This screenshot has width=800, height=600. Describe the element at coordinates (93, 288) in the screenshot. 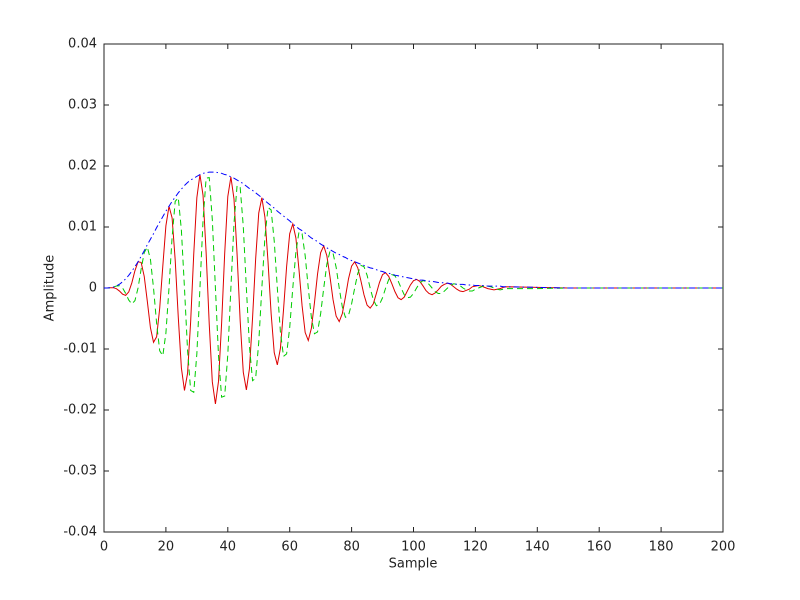

I see `y-tick-label: 0` at that location.